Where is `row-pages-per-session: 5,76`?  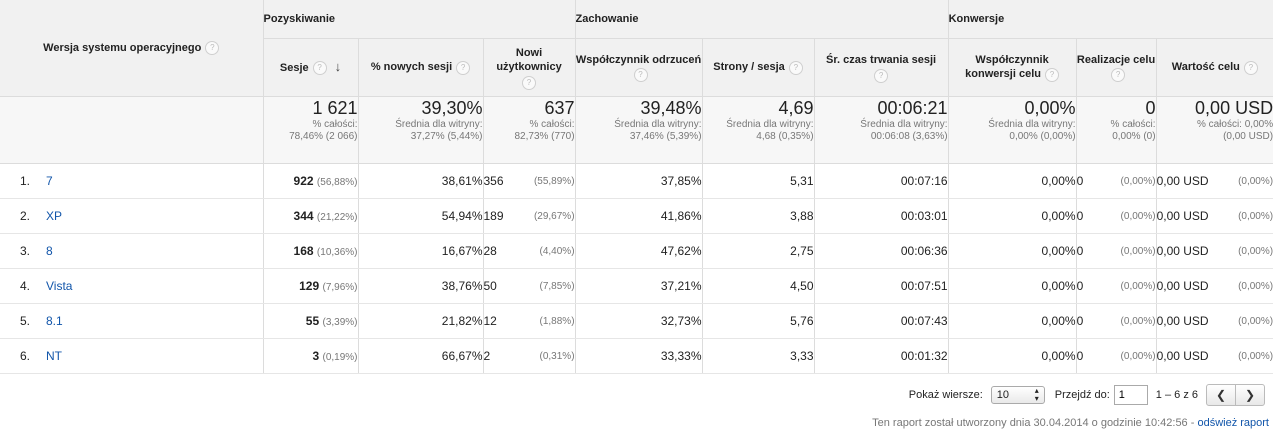 row-pages-per-session: 5,76 is located at coordinates (758, 321).